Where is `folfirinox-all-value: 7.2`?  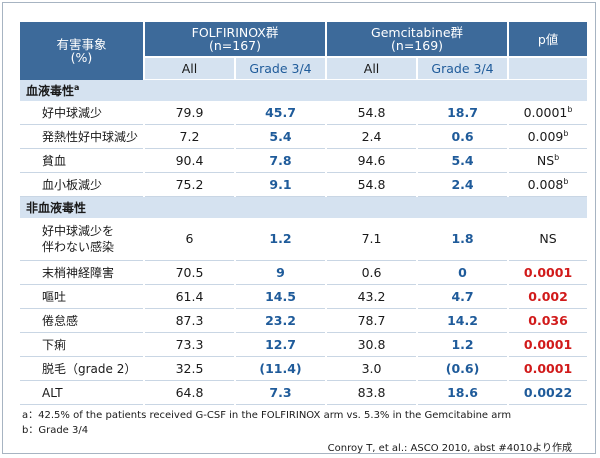
folfirinox-all-value: 7.2 is located at coordinates (190, 136).